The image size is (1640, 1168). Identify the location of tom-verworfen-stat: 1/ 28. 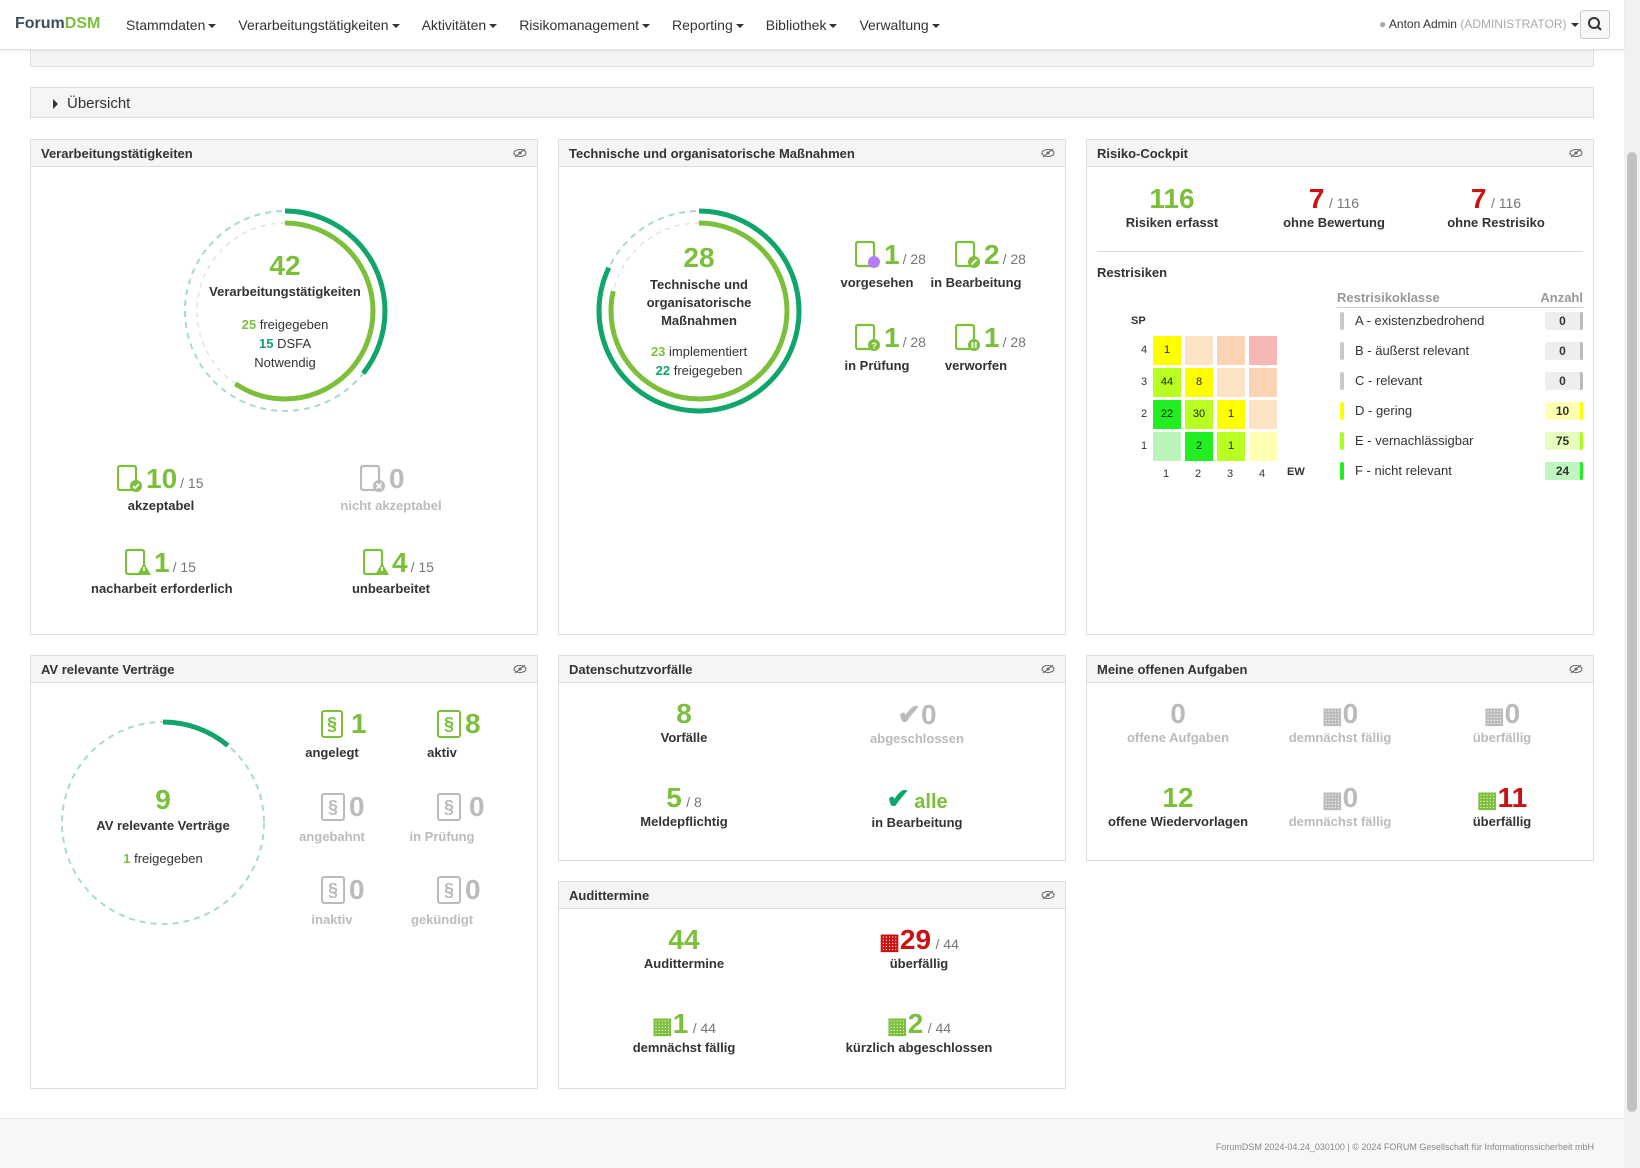
(990, 338).